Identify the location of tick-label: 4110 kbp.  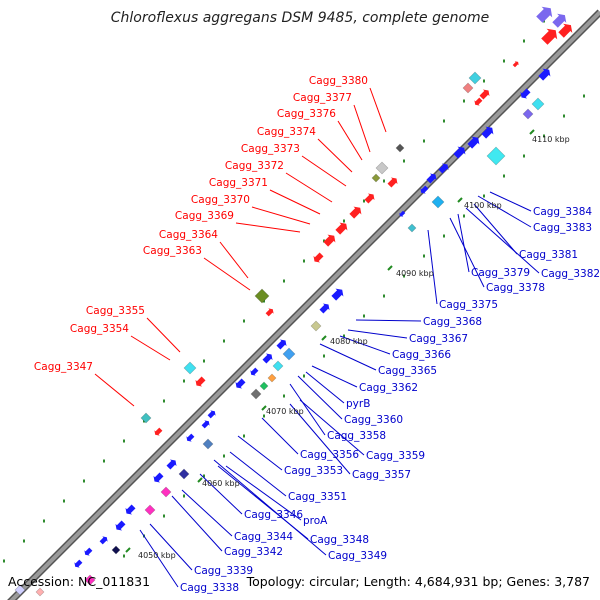
(551, 139).